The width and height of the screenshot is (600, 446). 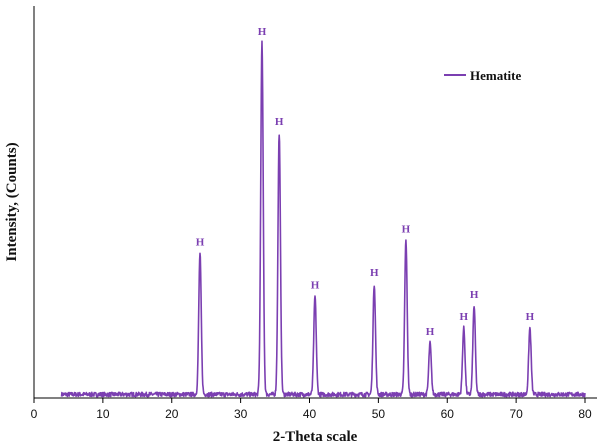 I want to click on legend: Hematite, so click(x=482, y=75).